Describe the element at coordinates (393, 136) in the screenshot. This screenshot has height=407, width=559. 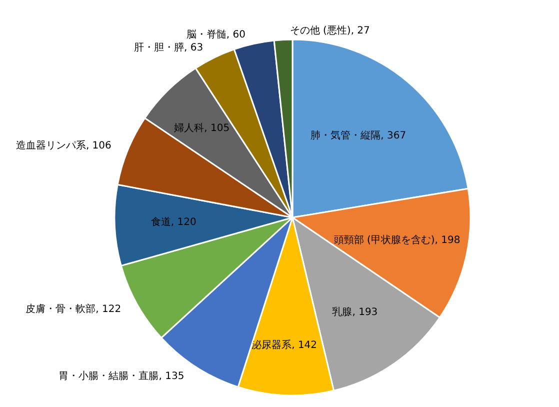
I see `data-label: , 367` at that location.